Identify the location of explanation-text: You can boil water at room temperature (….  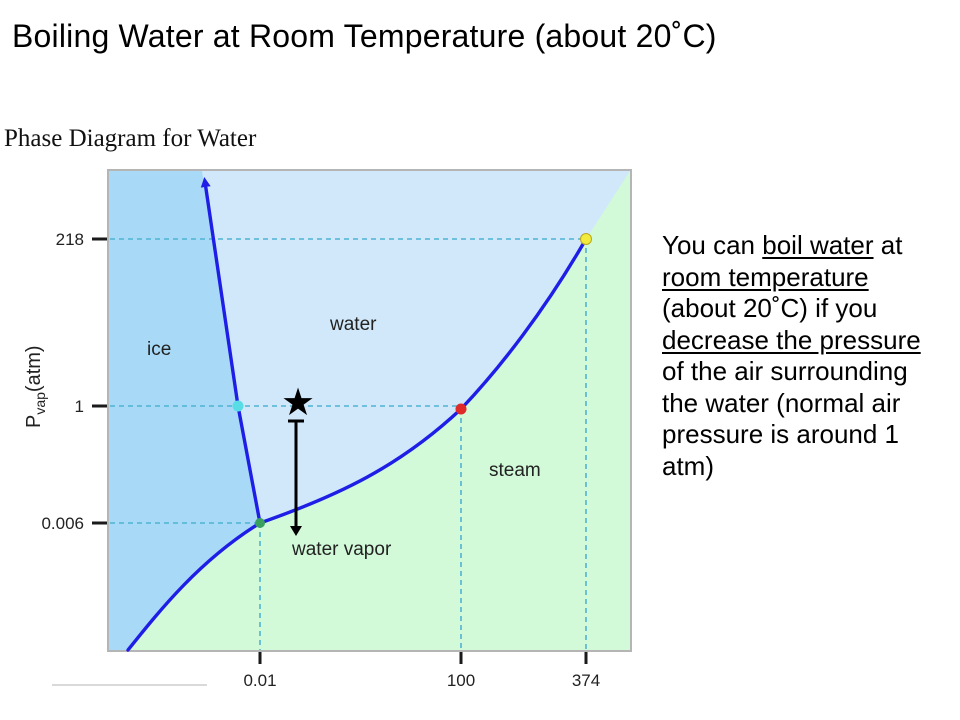
(804, 356).